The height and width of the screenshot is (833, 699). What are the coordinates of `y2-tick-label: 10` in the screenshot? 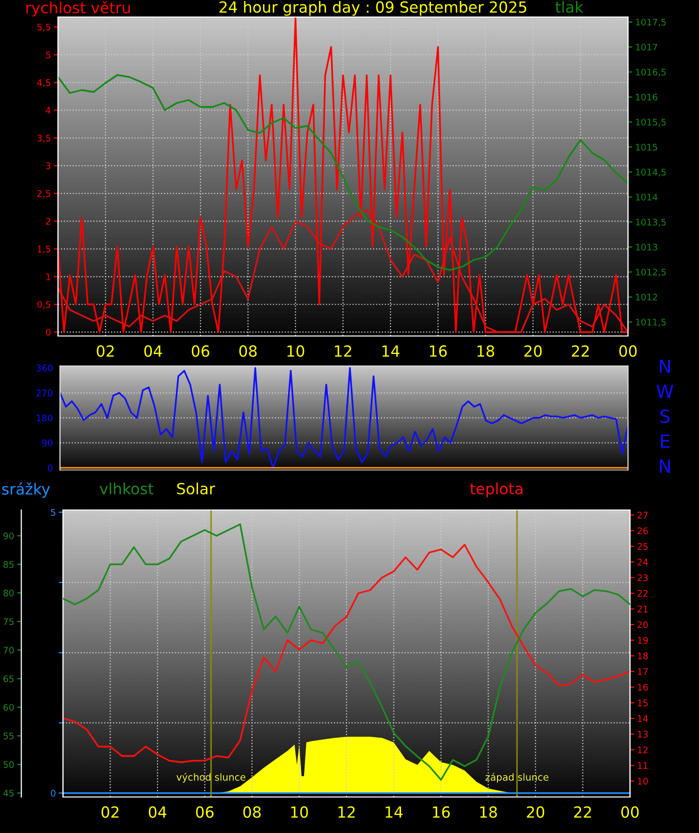 It's located at (643, 781).